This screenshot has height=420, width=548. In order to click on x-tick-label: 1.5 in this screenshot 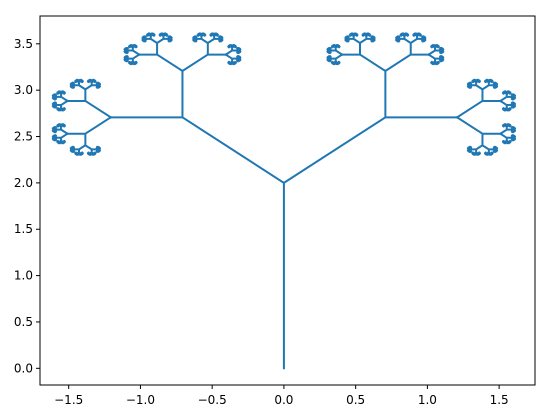, I will do `click(499, 400)`.